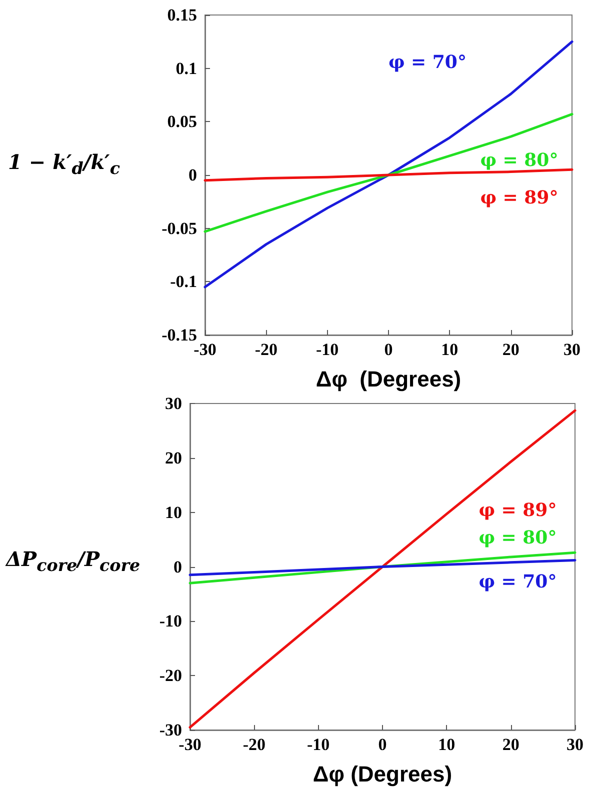 The width and height of the screenshot is (596, 790). What do you see at coordinates (73, 561) in the screenshot?
I see `y-axis-title: ΔP$_{core}$/P$_{core}$` at bounding box center [73, 561].